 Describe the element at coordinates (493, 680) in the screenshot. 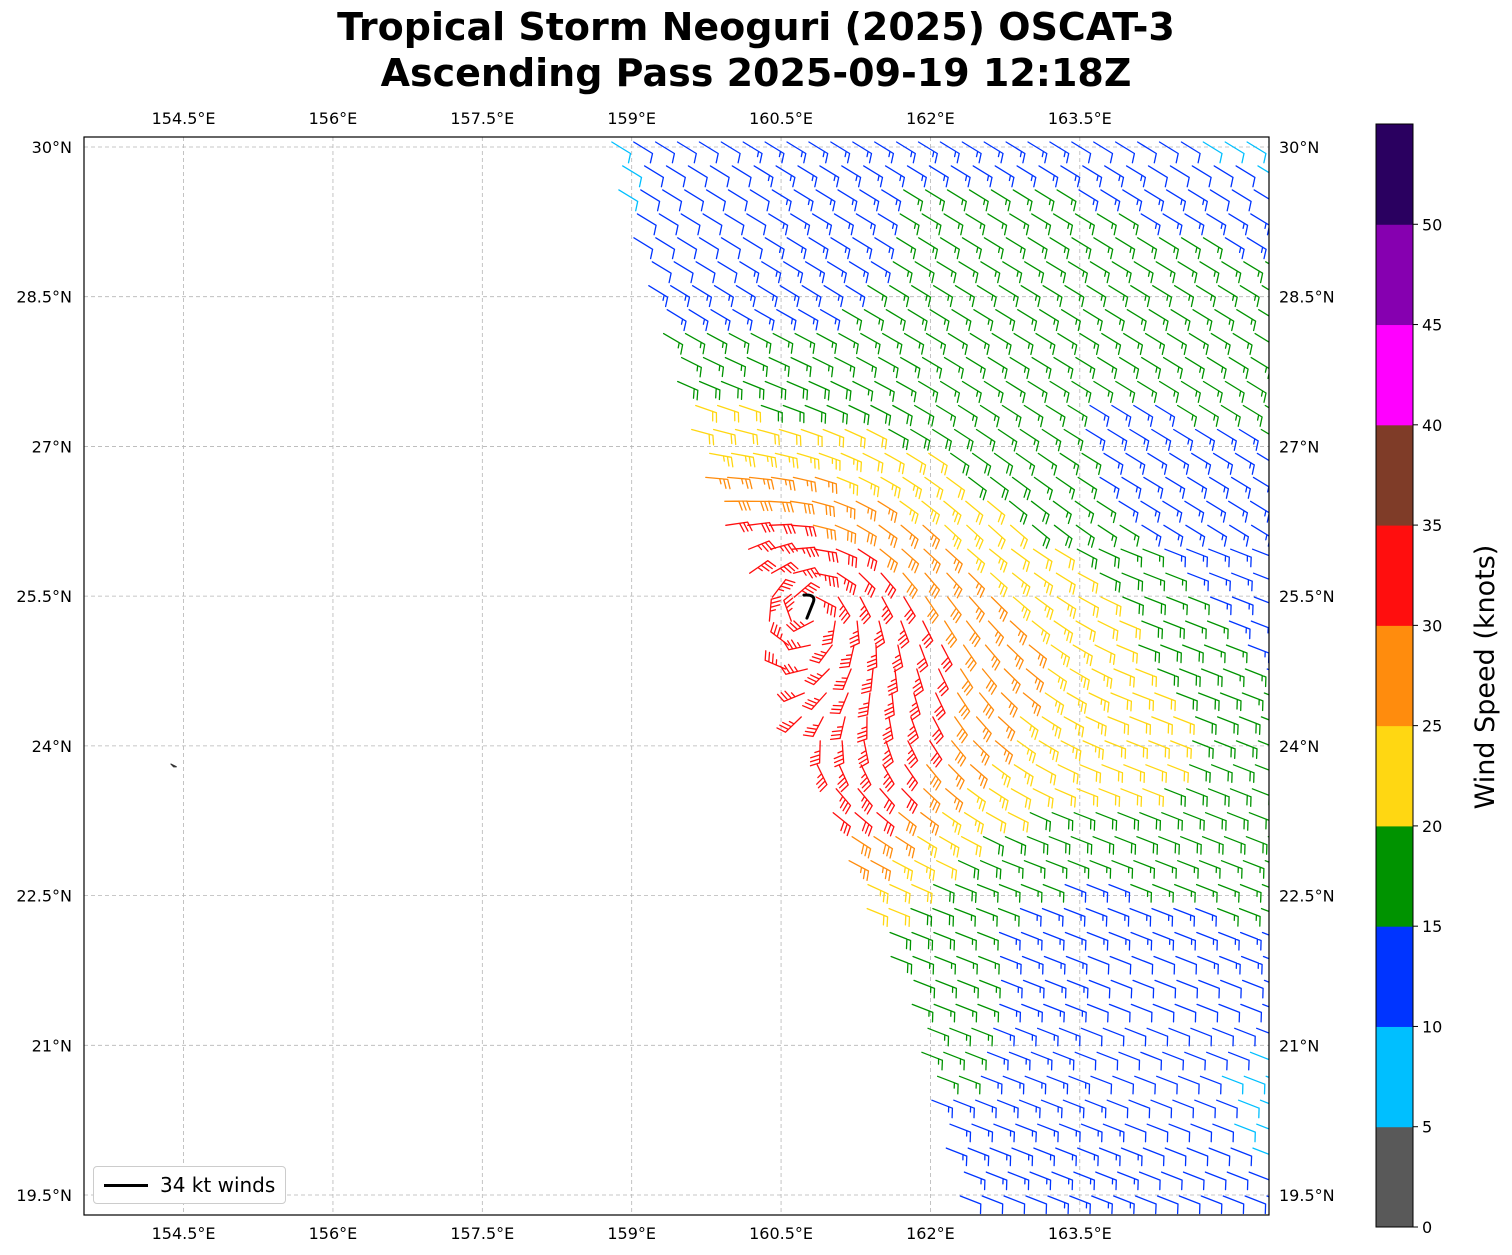

I see `map-overlay` at that location.